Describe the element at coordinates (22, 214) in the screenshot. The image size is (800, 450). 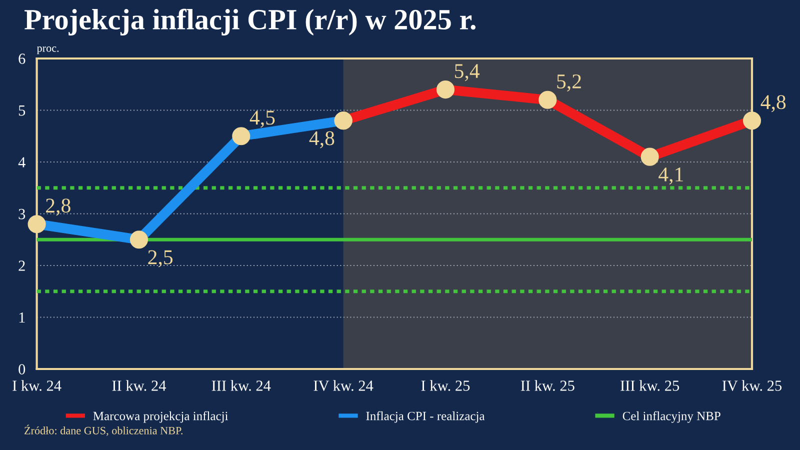
I see `y-tick-label: 3` at that location.